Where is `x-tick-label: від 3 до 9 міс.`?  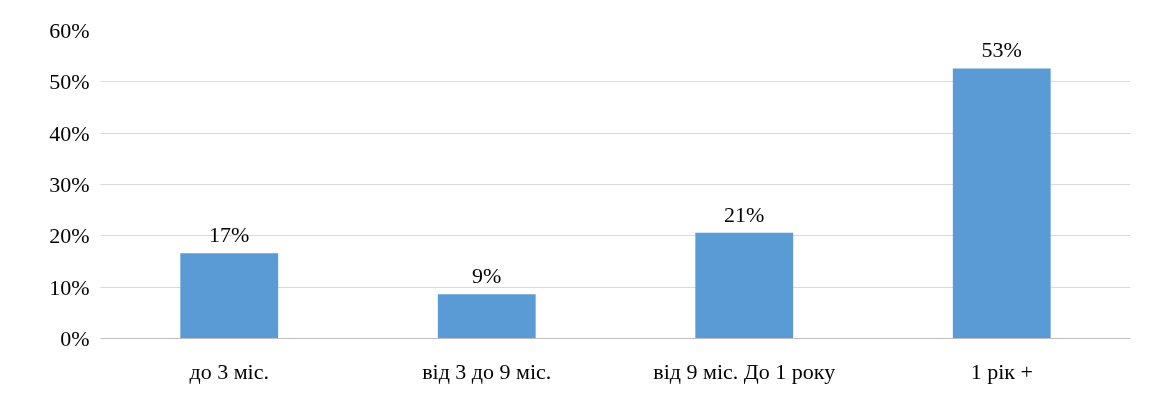 x-tick-label: від 3 до 9 міс. is located at coordinates (487, 371).